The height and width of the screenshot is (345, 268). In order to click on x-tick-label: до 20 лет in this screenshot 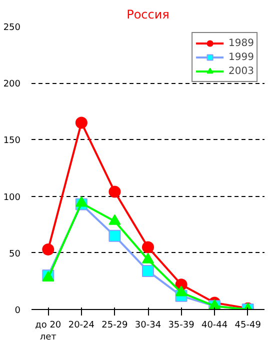, I will do `click(48, 331)`.